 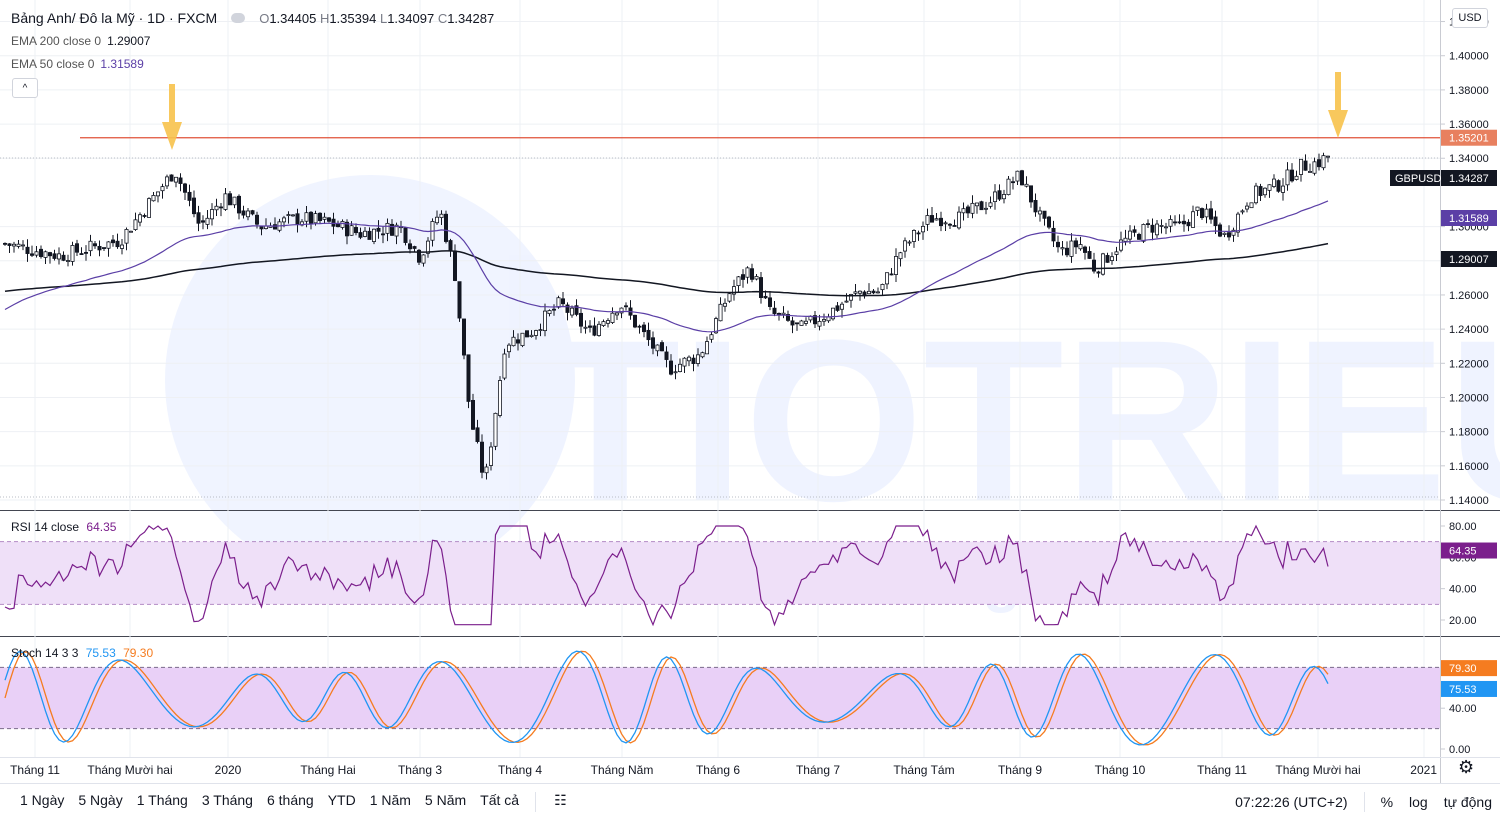 What do you see at coordinates (228, 770) in the screenshot?
I see `time-tick-label: 2020` at bounding box center [228, 770].